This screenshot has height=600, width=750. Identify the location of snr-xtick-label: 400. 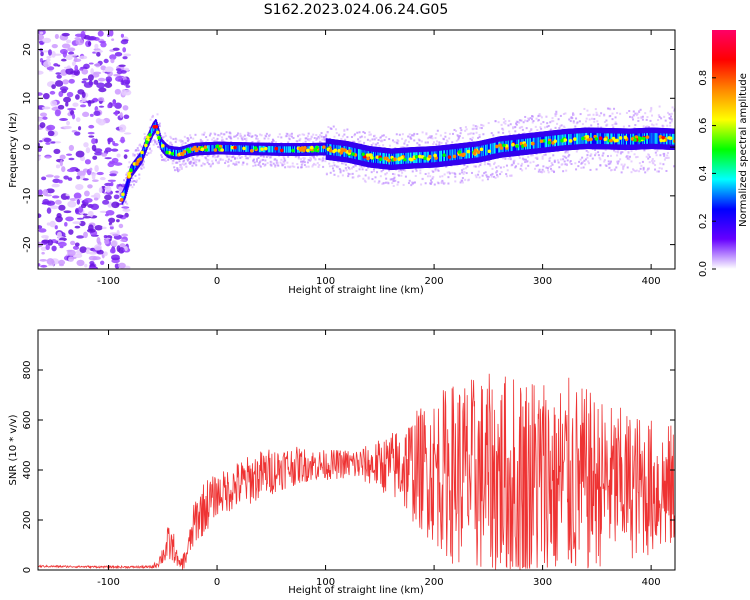
(651, 582).